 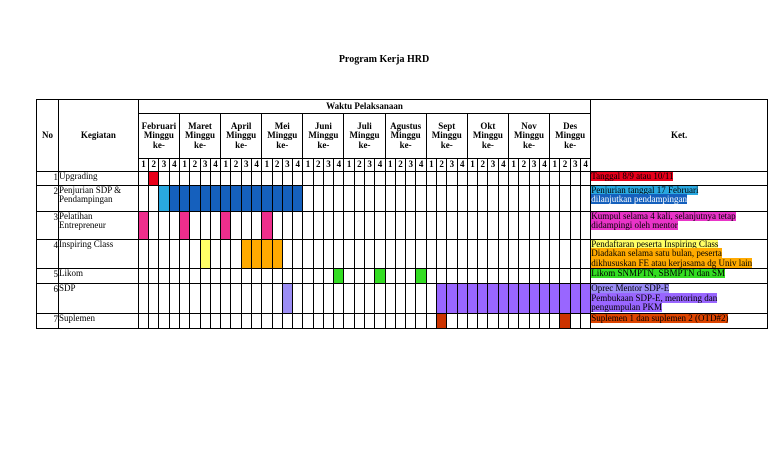 What do you see at coordinates (241, 136) in the screenshot?
I see `month-header: April Minggu ke-` at bounding box center [241, 136].